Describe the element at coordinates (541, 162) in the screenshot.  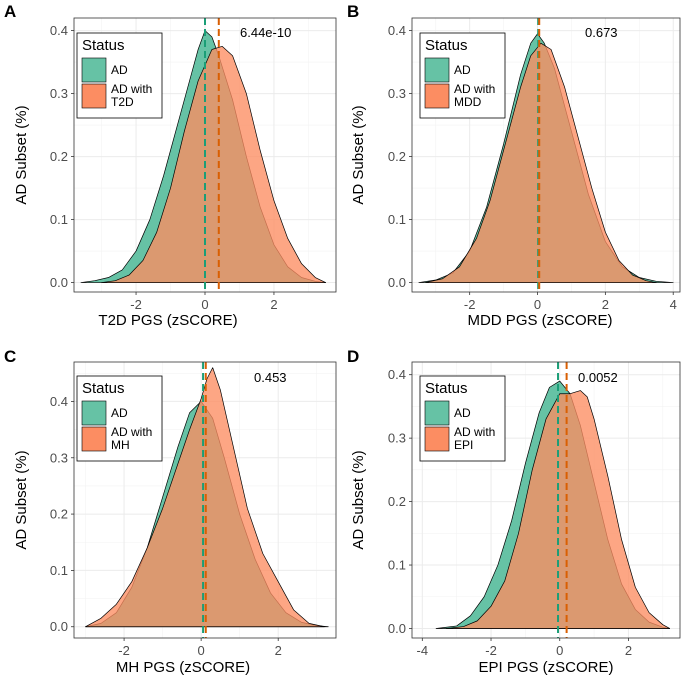
I see `density-ad-with-comorbidity-panel-b` at that location.